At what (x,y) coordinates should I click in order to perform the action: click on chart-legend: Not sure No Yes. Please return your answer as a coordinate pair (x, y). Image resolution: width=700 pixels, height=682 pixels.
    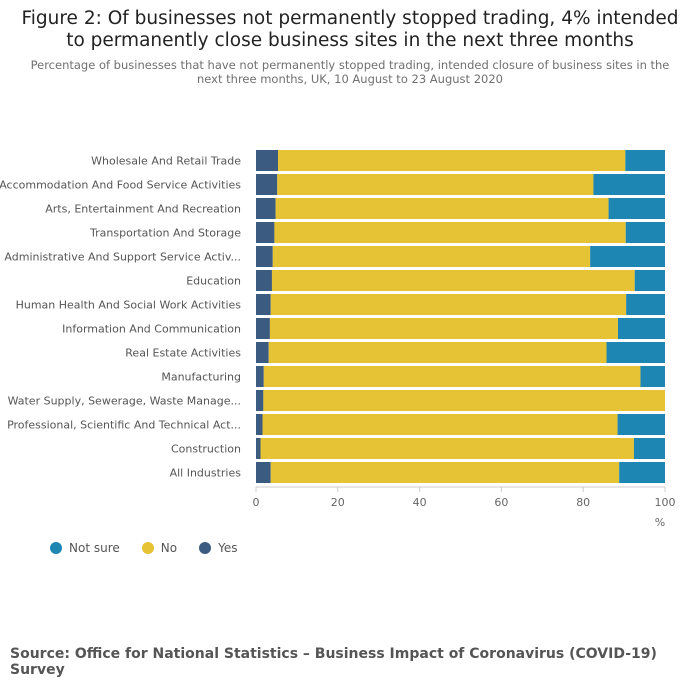
    Looking at the image, I should click on (143, 548).